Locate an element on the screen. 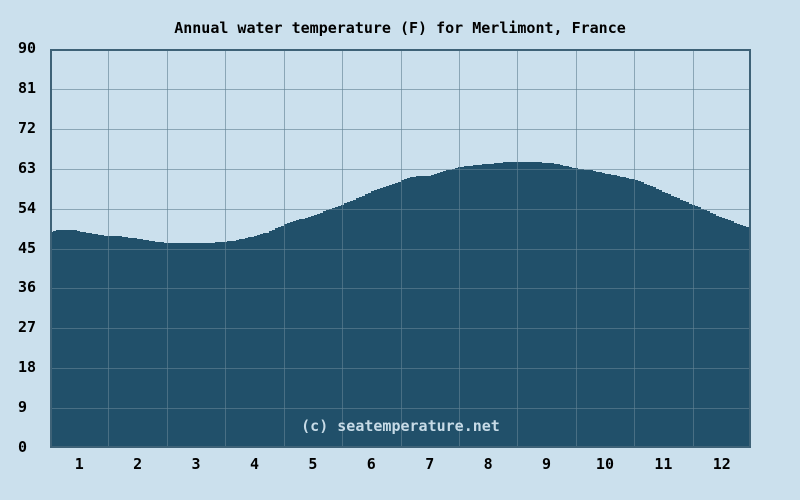 The image size is (800, 500). y-tick-label: 63 is located at coordinates (27, 167).